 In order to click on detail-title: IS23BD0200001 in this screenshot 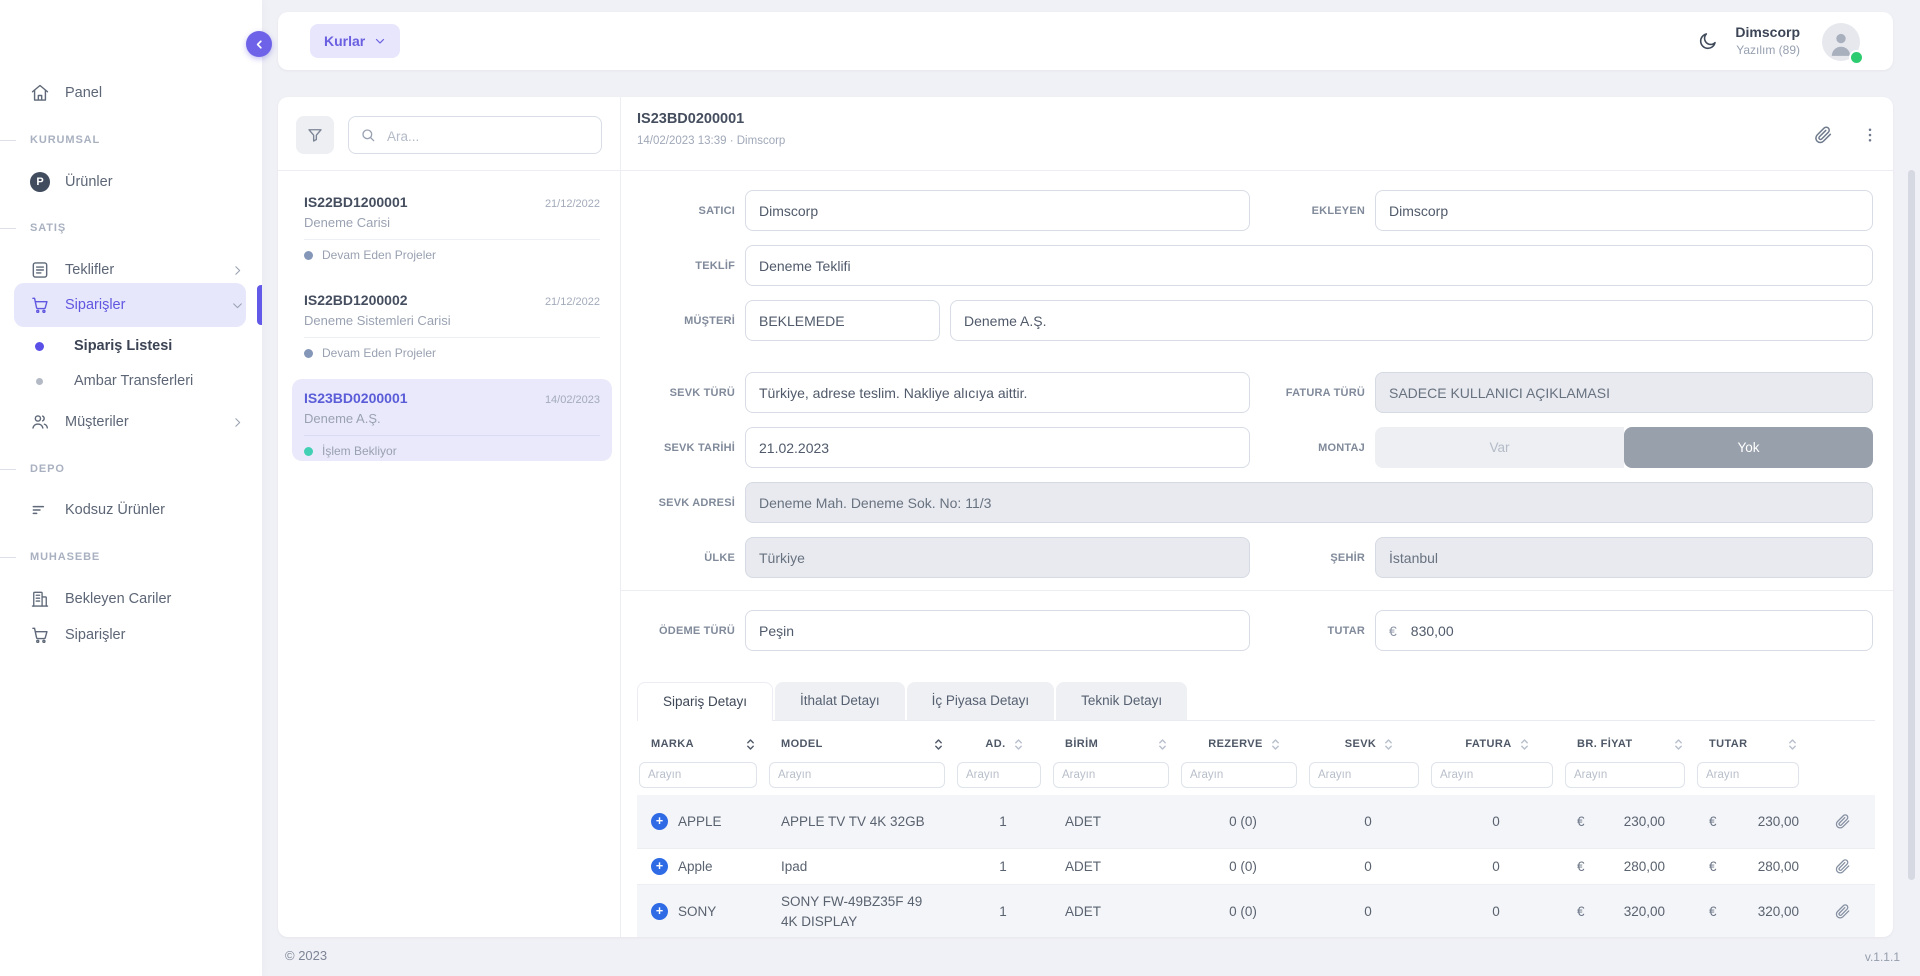, I will do `click(691, 119)`.